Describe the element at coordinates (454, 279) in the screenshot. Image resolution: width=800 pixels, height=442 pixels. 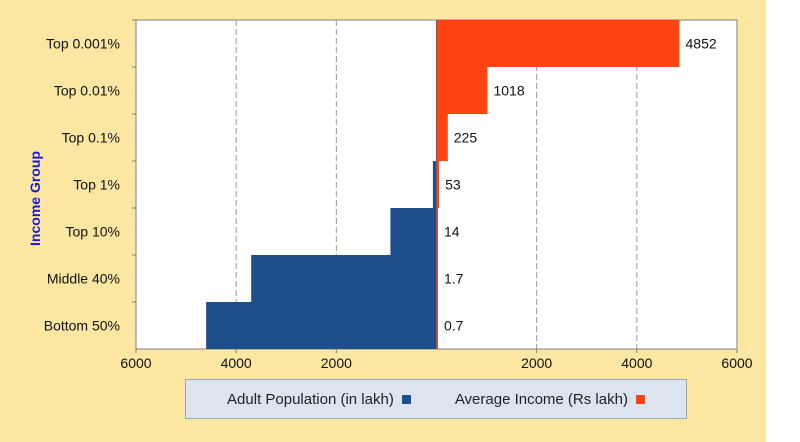
I see `data-label-income-5: 1.7` at that location.